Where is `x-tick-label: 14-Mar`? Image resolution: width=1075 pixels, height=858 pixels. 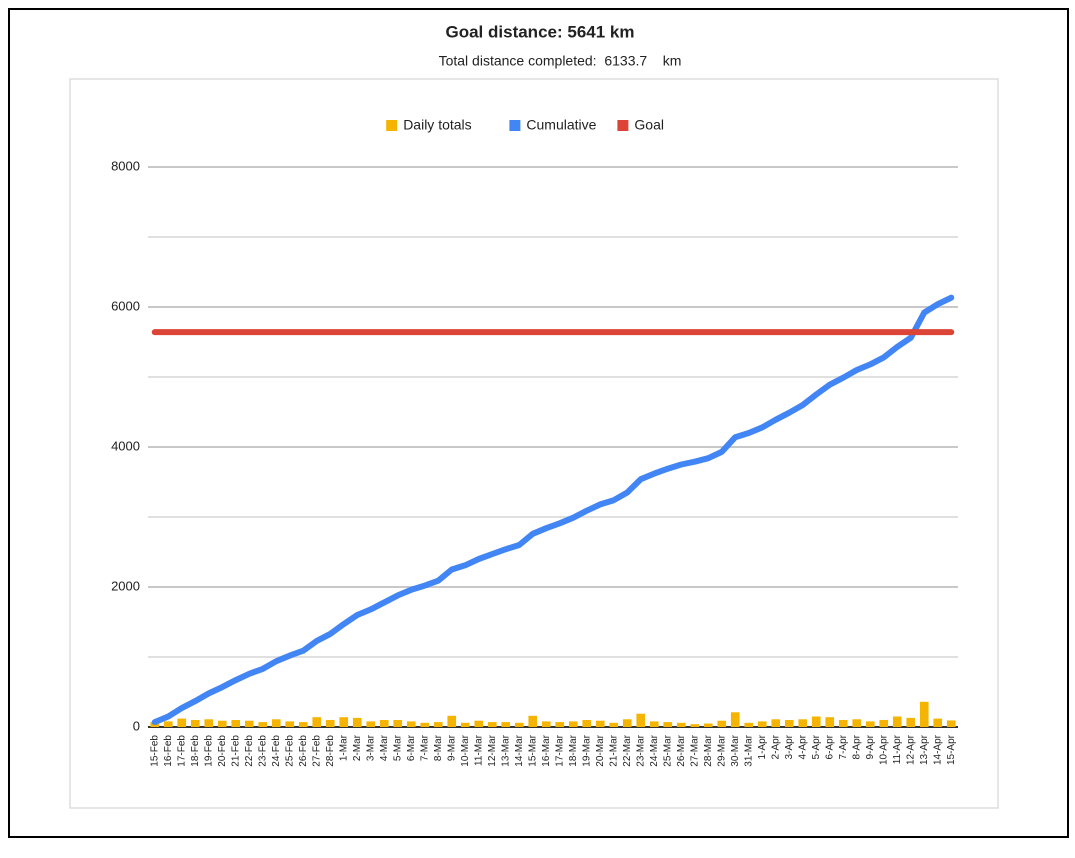 x-tick-label: 14-Mar is located at coordinates (519, 750).